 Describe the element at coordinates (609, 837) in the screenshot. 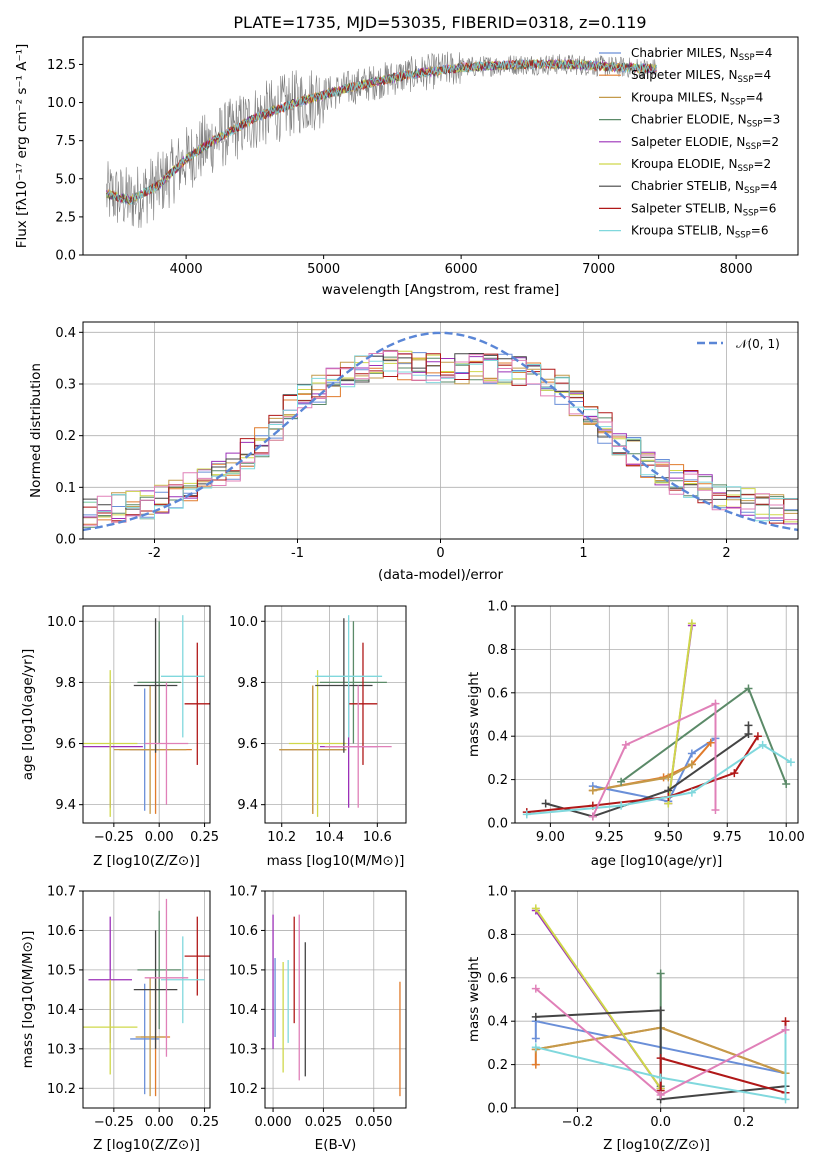

I see `x-tick-label: 9.25` at that location.